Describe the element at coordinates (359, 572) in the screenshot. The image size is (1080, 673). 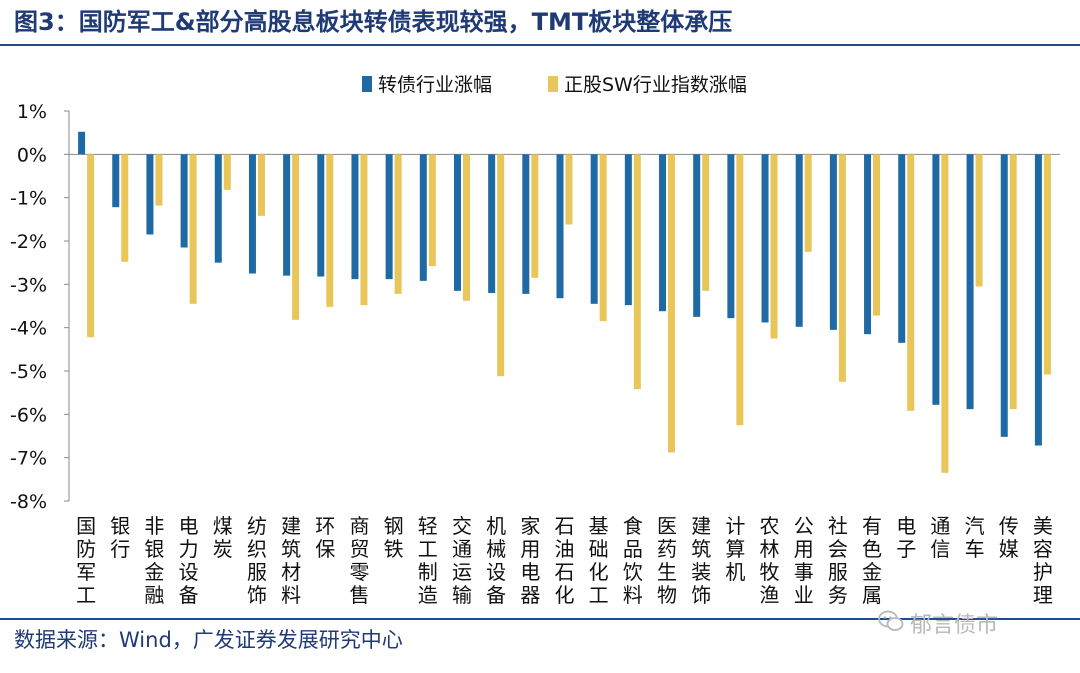
I see `x-tick-label: 零` at that location.